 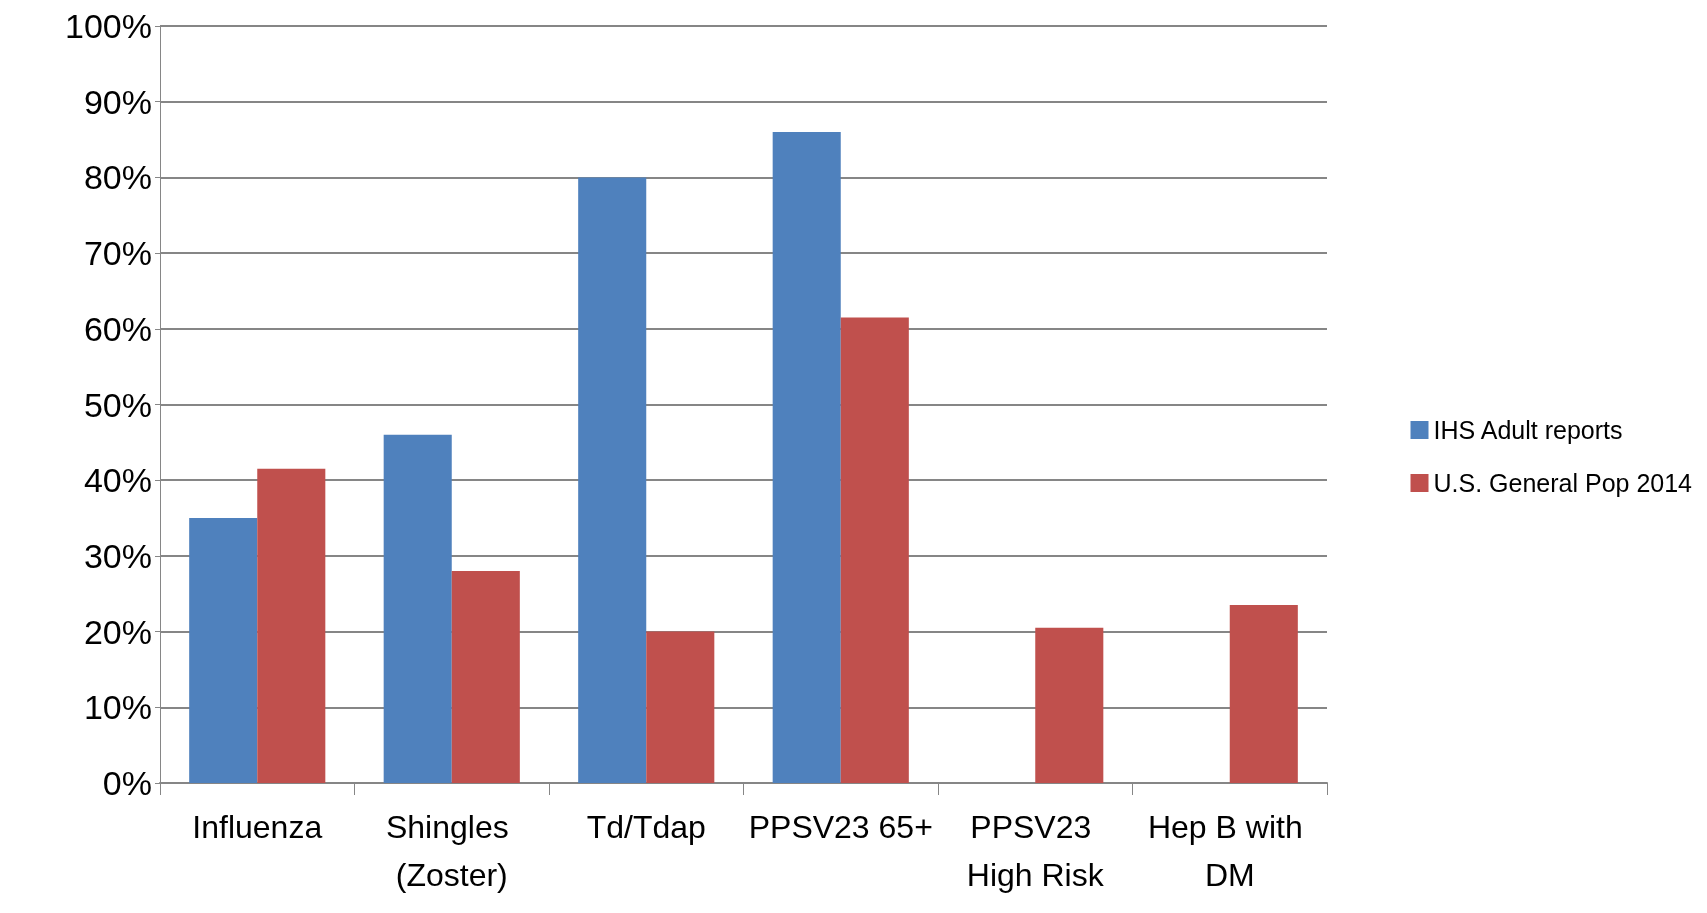 I want to click on x-tick-label: Td/Tdap, so click(x=646, y=827).